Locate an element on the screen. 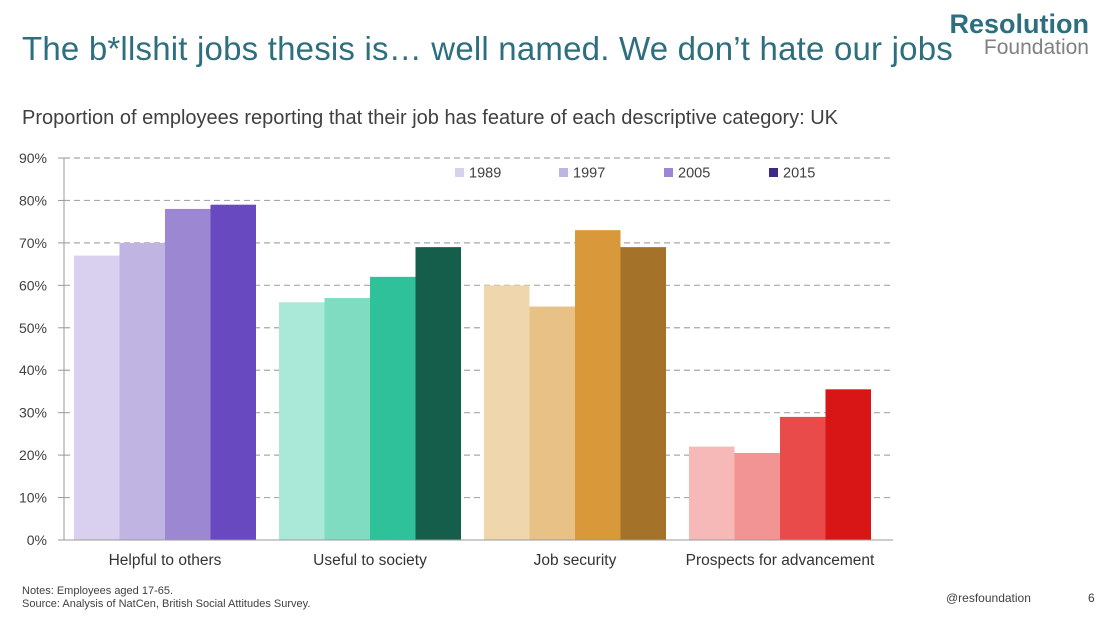 The image size is (1111, 625). y-tick-label: 10% is located at coordinates (33, 498).